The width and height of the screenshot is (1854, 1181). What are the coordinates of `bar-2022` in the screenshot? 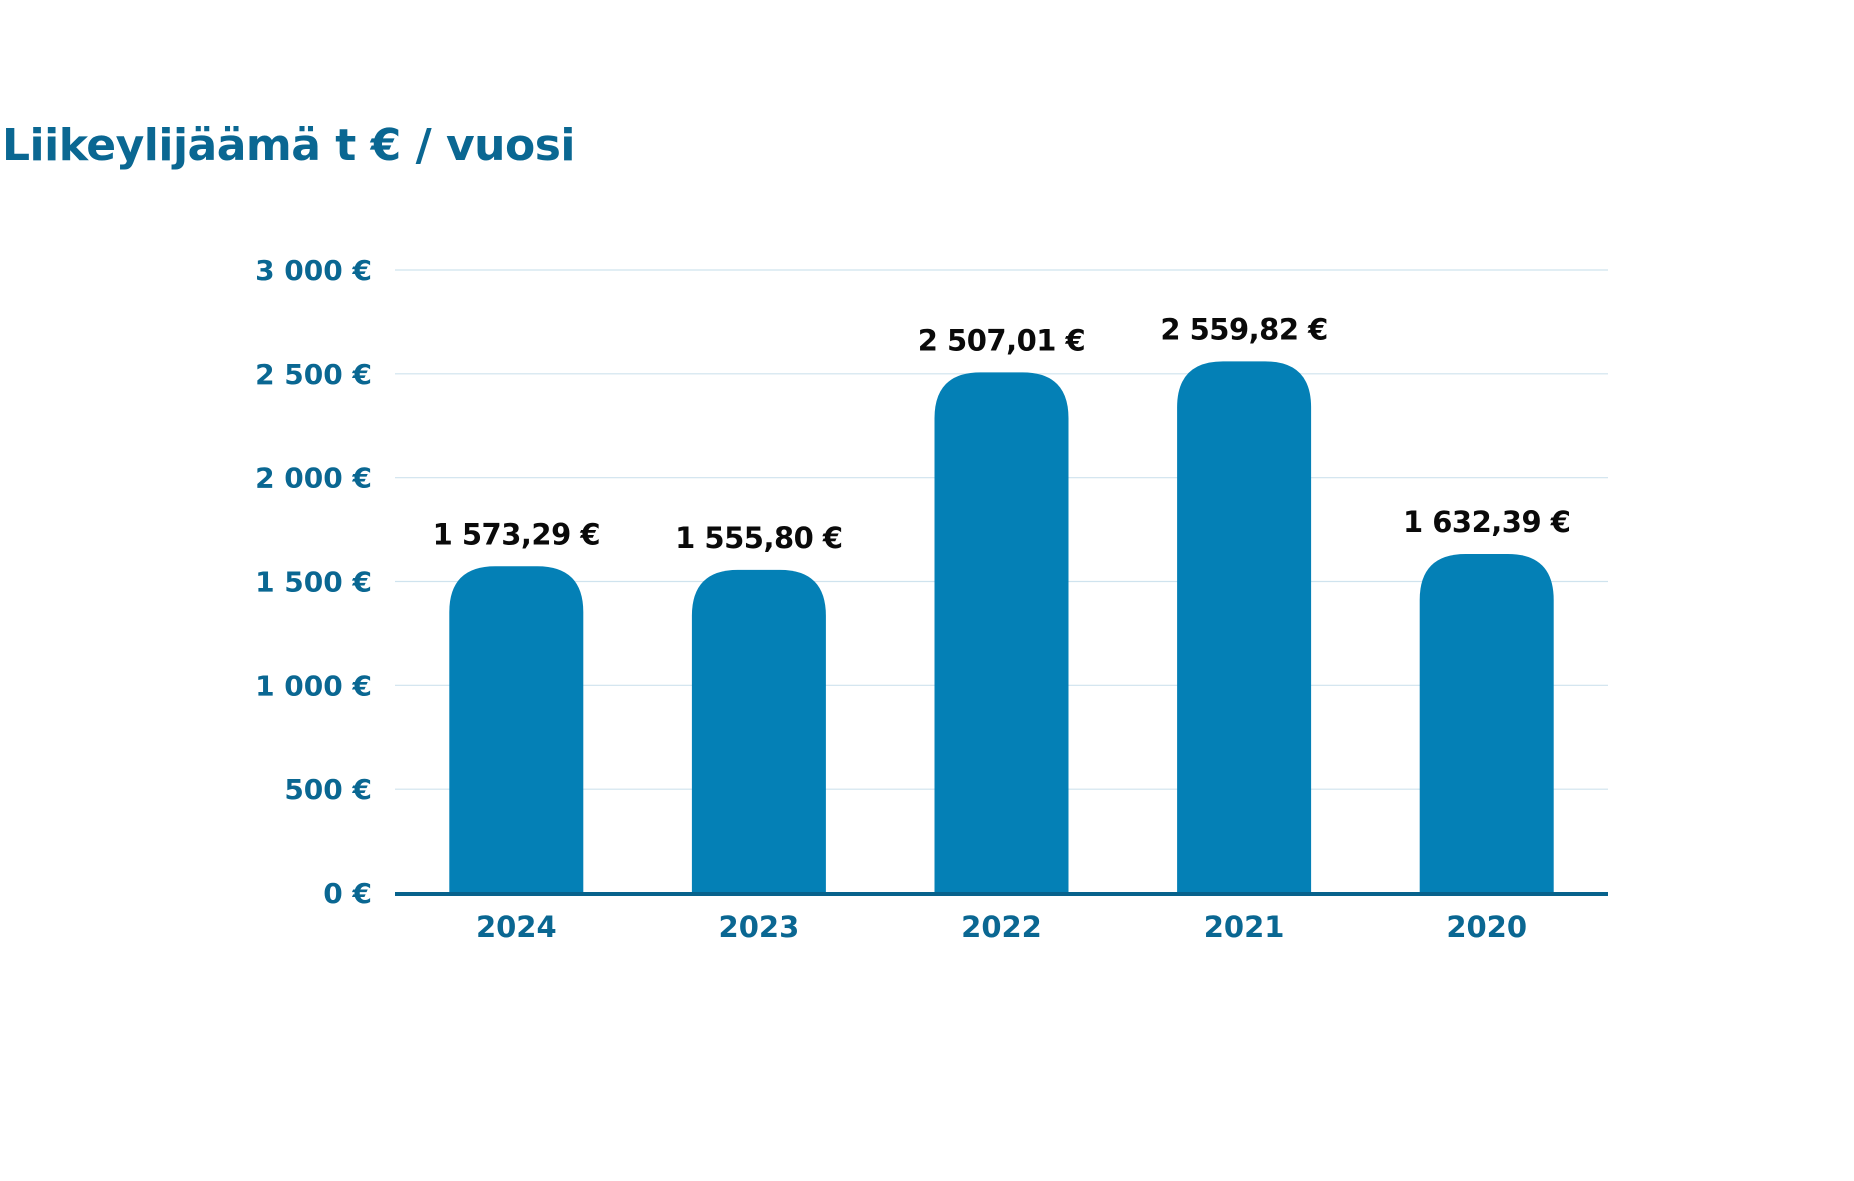 It's located at (1001, 633).